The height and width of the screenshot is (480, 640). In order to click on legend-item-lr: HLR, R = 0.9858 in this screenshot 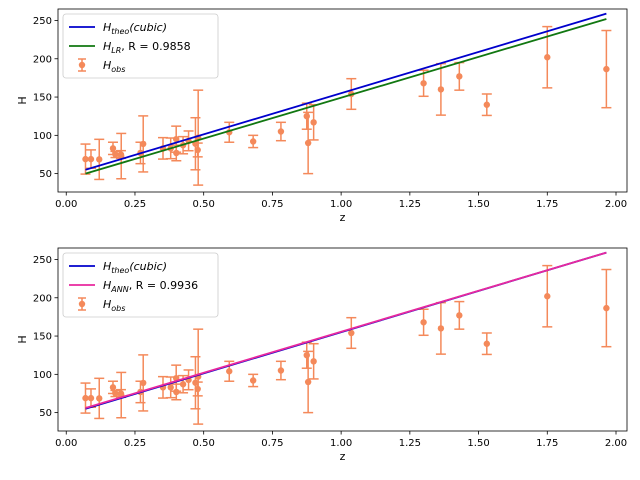, I will do `click(130, 47)`.